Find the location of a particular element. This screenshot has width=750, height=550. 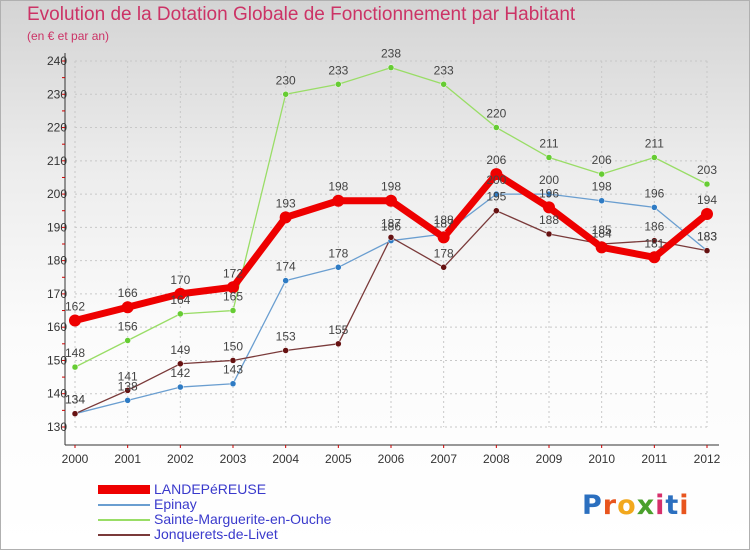

data-label: 148 is located at coordinates (75, 353).